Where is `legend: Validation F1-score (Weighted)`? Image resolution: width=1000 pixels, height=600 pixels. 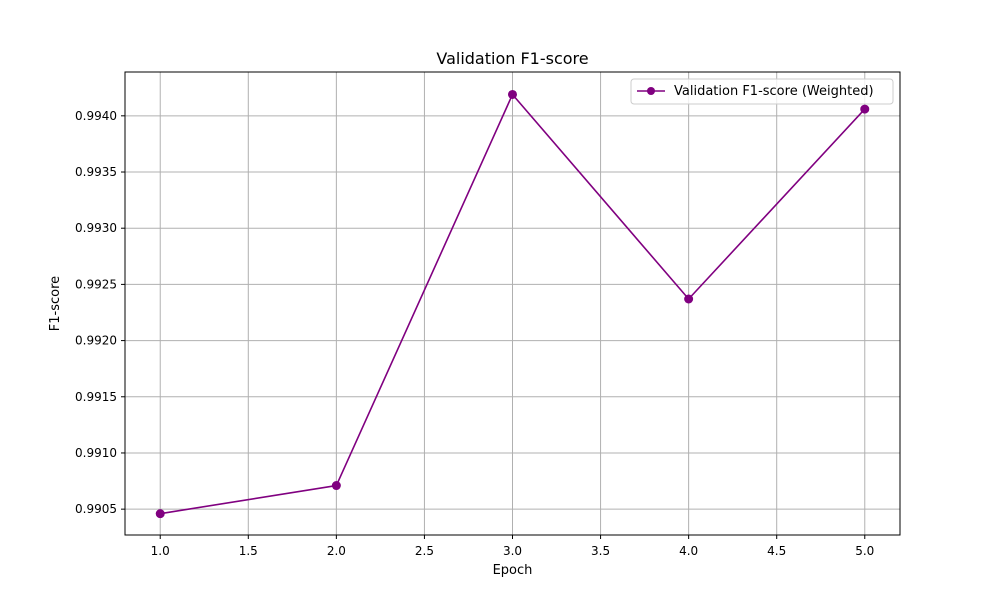 legend: Validation F1-score (Weighted) is located at coordinates (762, 91).